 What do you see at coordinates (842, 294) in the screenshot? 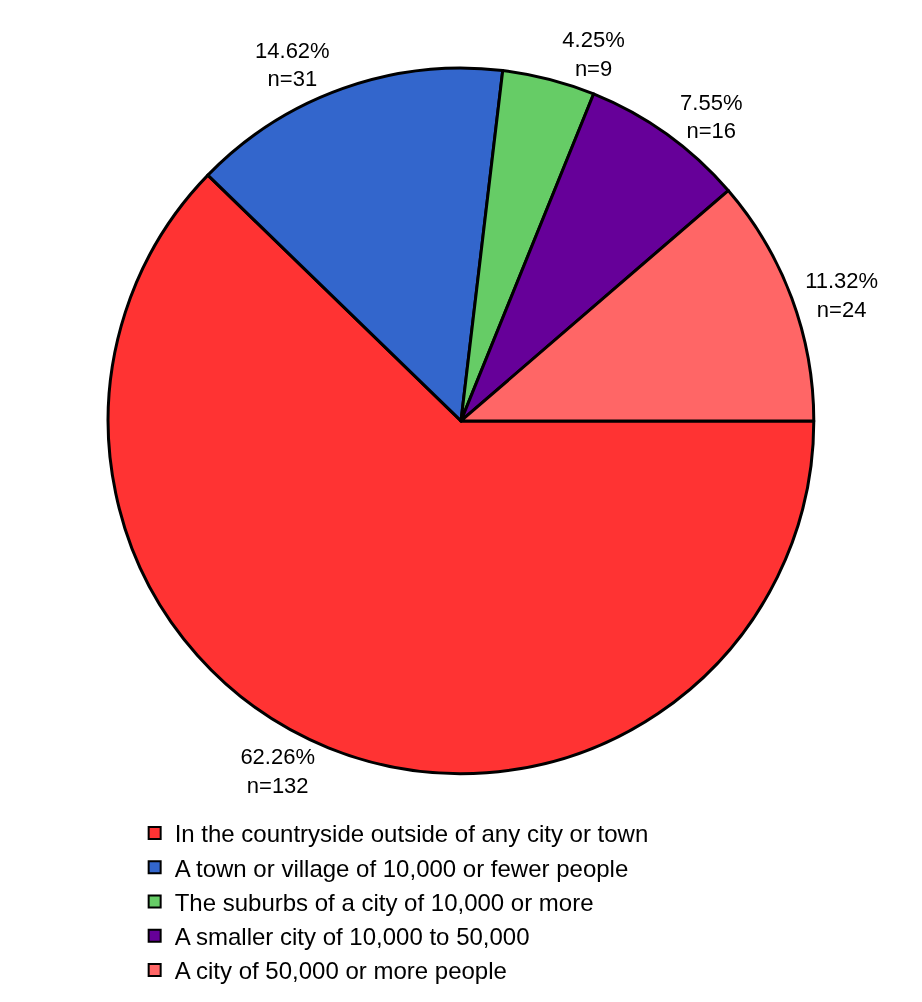
I see `data-label: 11.32% n=24` at bounding box center [842, 294].